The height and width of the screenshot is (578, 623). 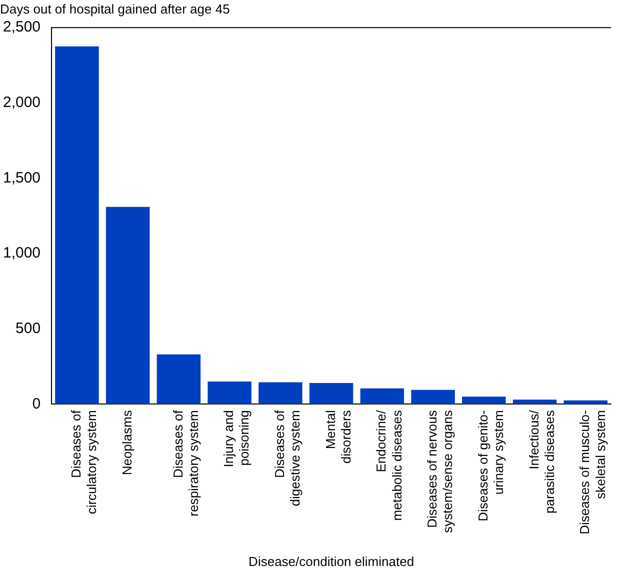 What do you see at coordinates (115, 8) in the screenshot?
I see `chart-title: Days out of hospital gained after age 45` at bounding box center [115, 8].